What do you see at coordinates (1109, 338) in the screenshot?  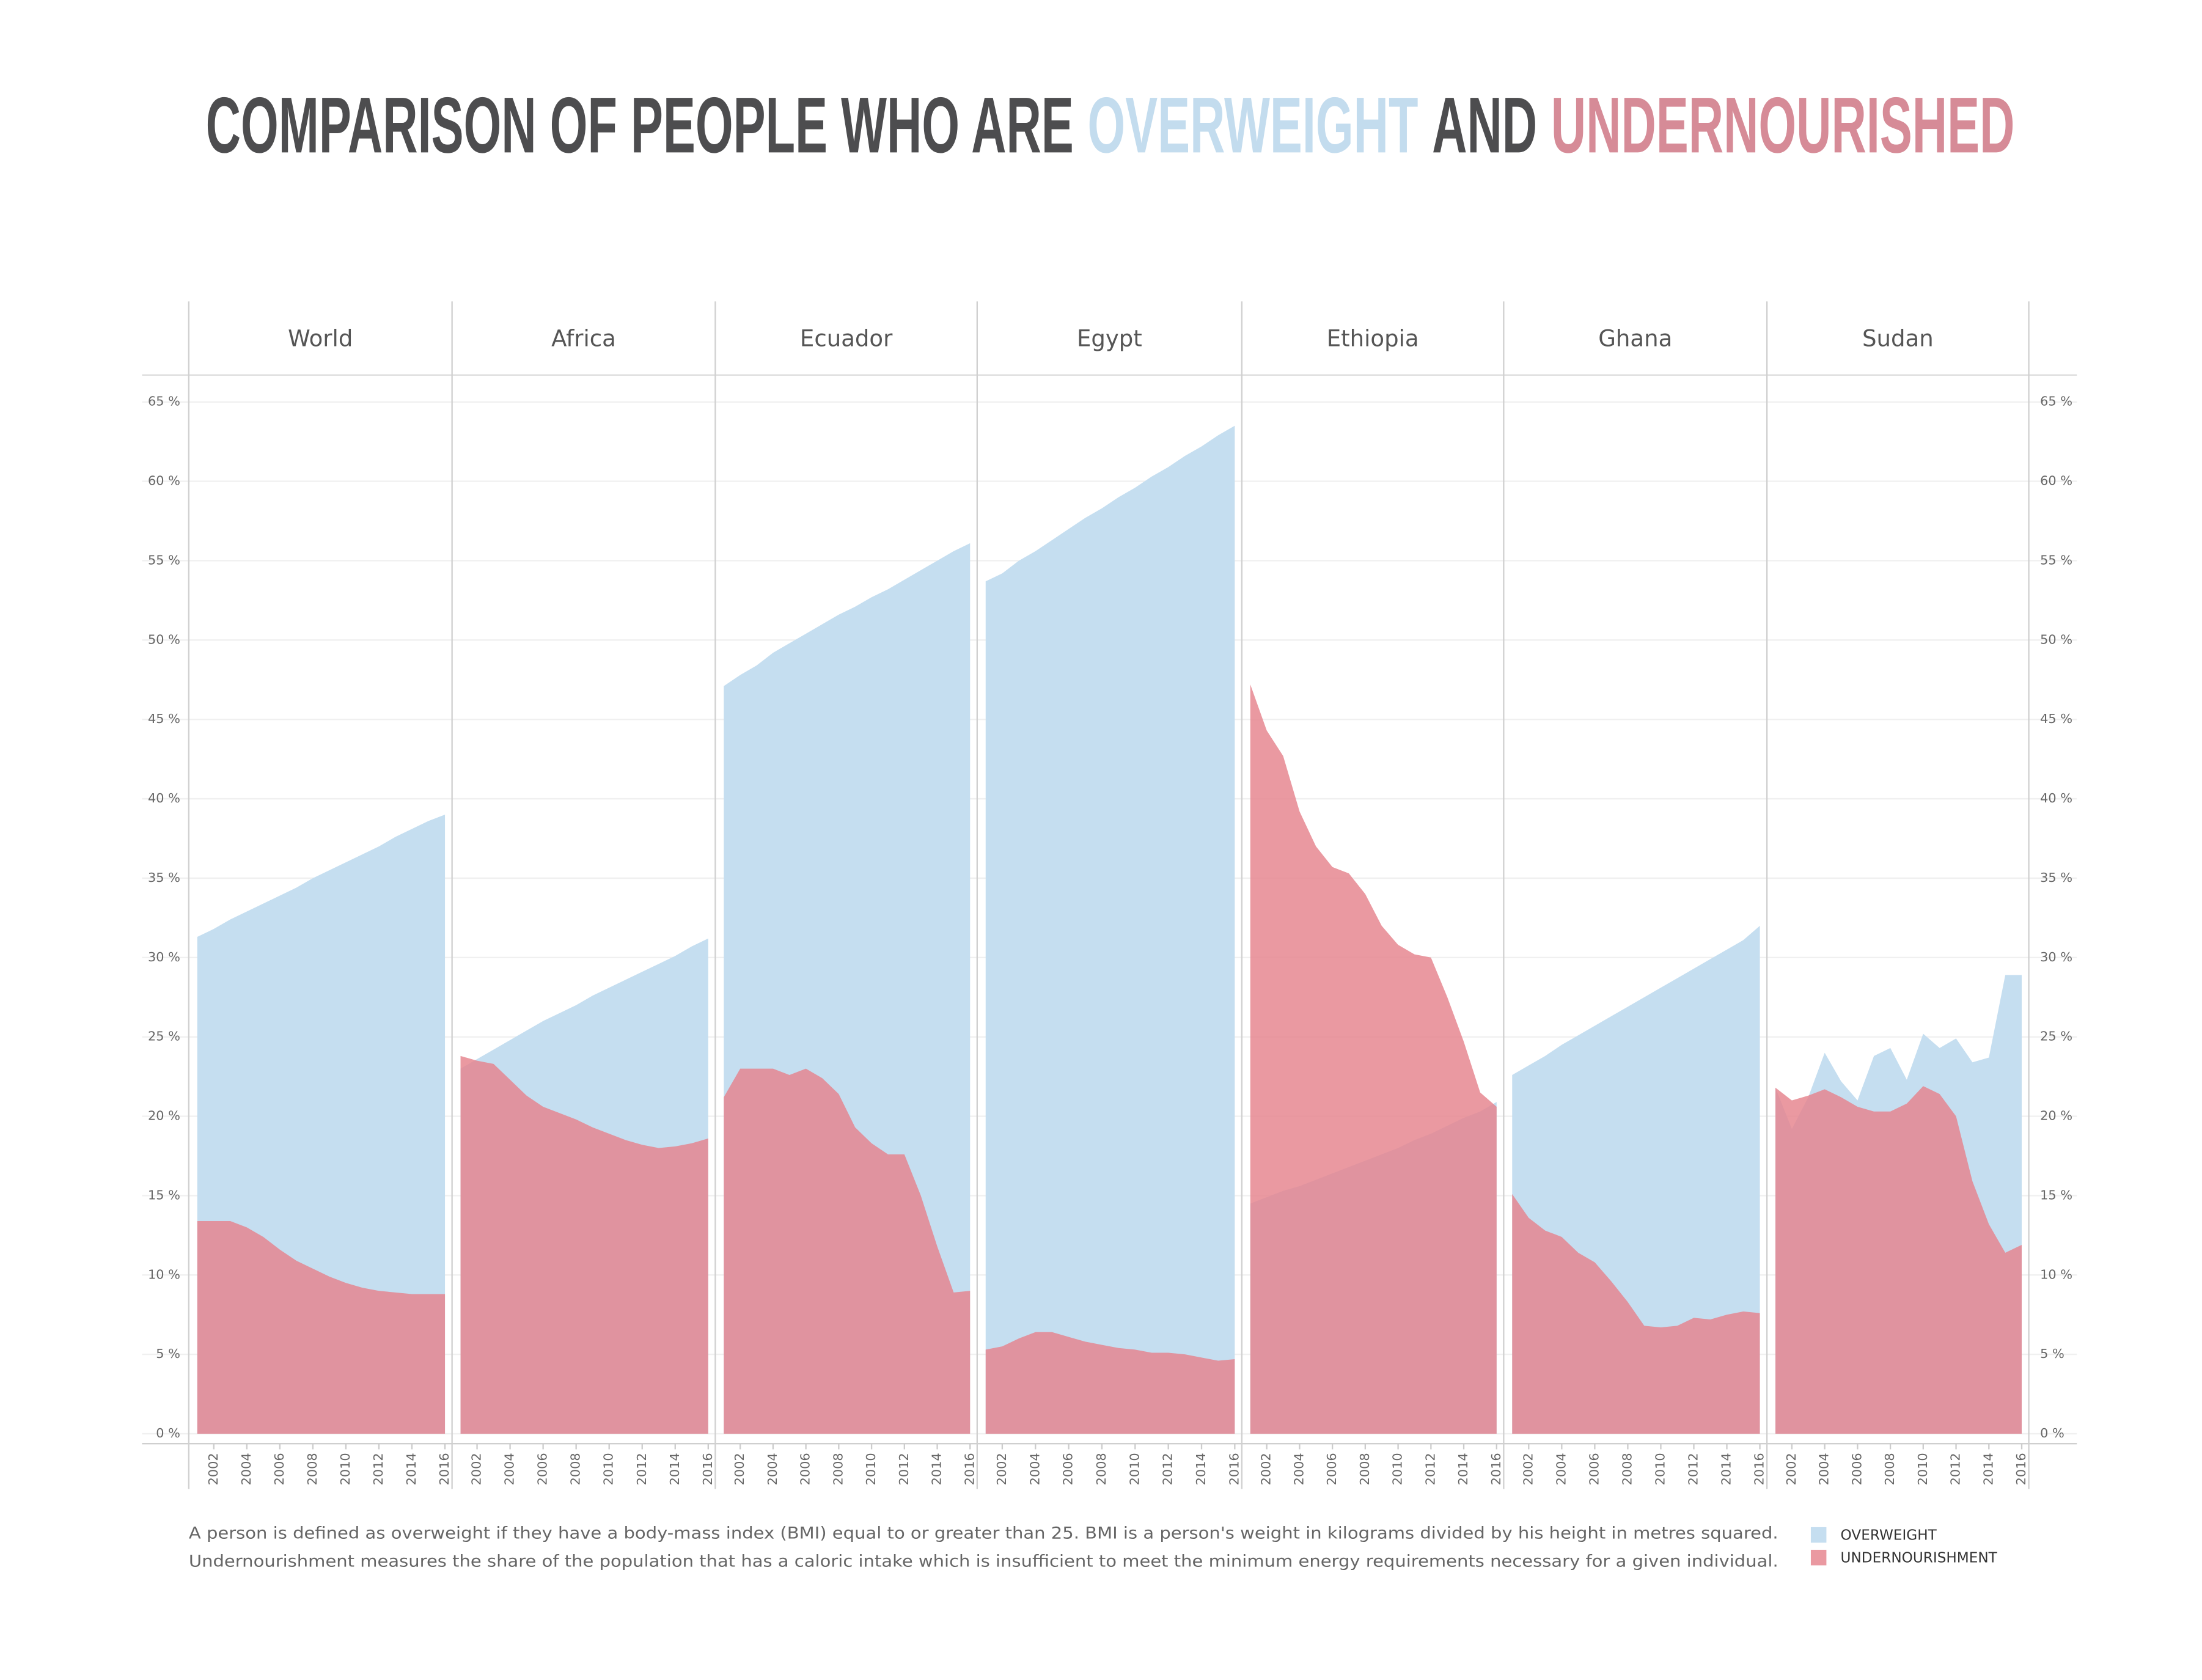 I see `panel-title: Egypt` at bounding box center [1109, 338].